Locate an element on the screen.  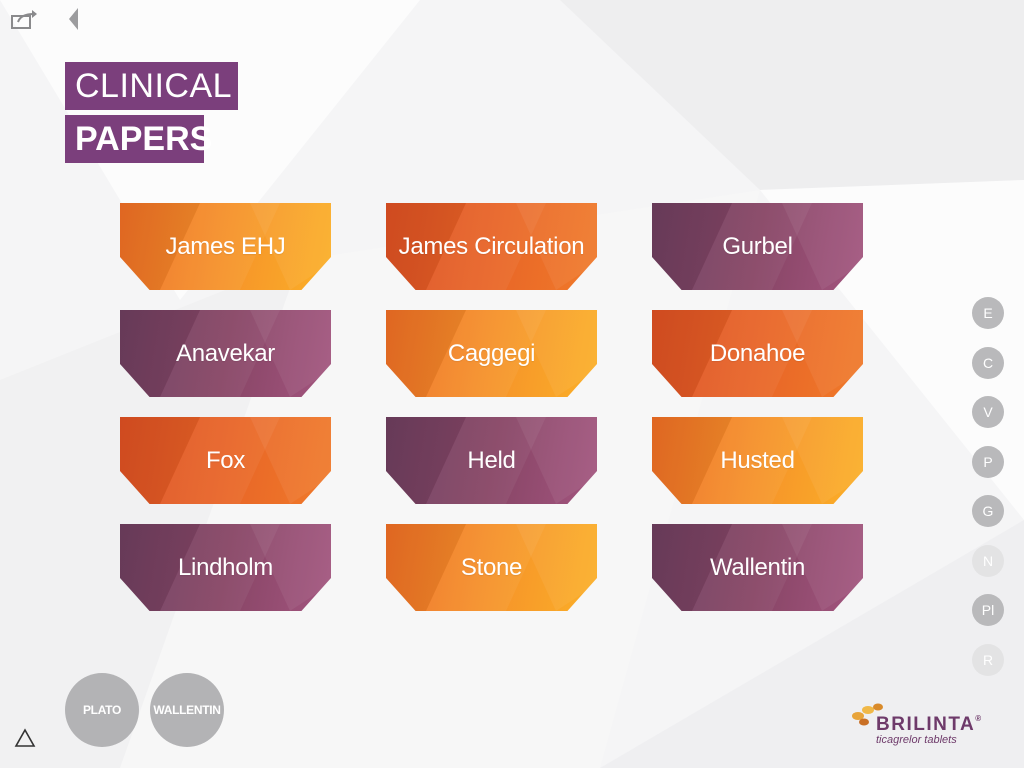
paper-tile: Lindholm is located at coordinates (225, 567).